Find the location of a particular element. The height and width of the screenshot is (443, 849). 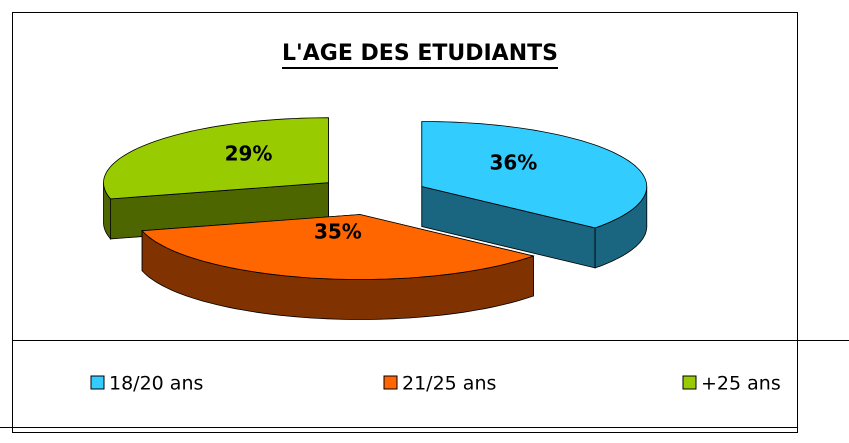

legend-label: 21/25 ans is located at coordinates (449, 384).